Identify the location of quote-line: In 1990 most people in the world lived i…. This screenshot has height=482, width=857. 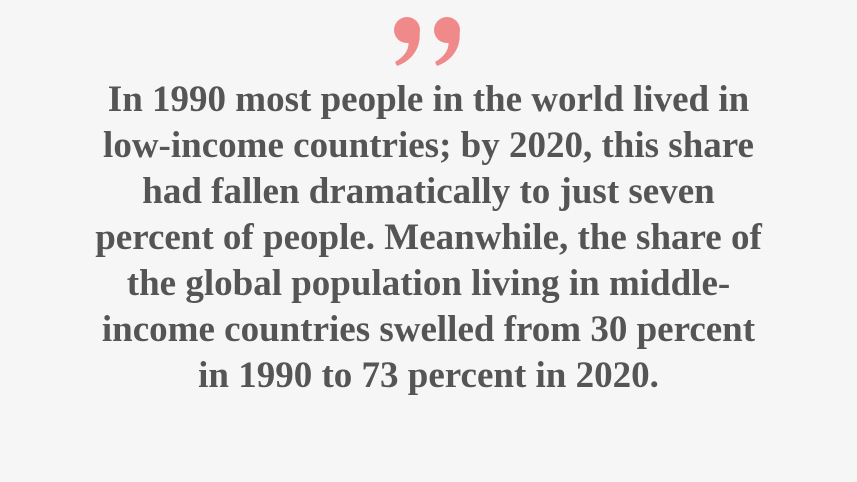
(428, 99).